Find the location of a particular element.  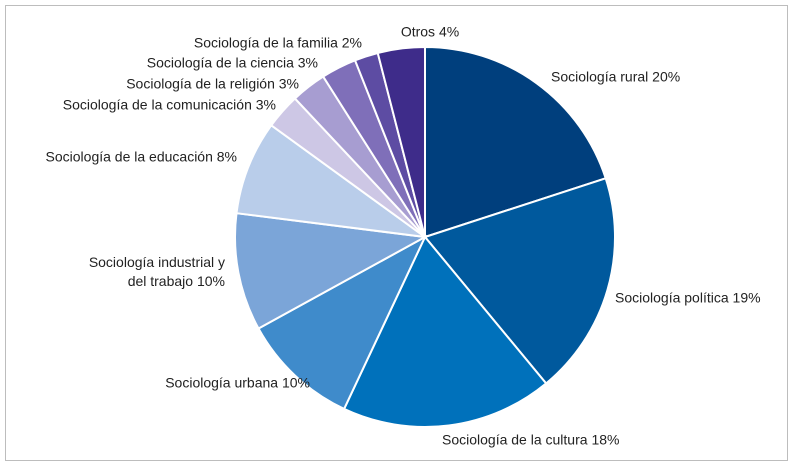

slice-label: Sociología de la religión 3% is located at coordinates (212, 84).